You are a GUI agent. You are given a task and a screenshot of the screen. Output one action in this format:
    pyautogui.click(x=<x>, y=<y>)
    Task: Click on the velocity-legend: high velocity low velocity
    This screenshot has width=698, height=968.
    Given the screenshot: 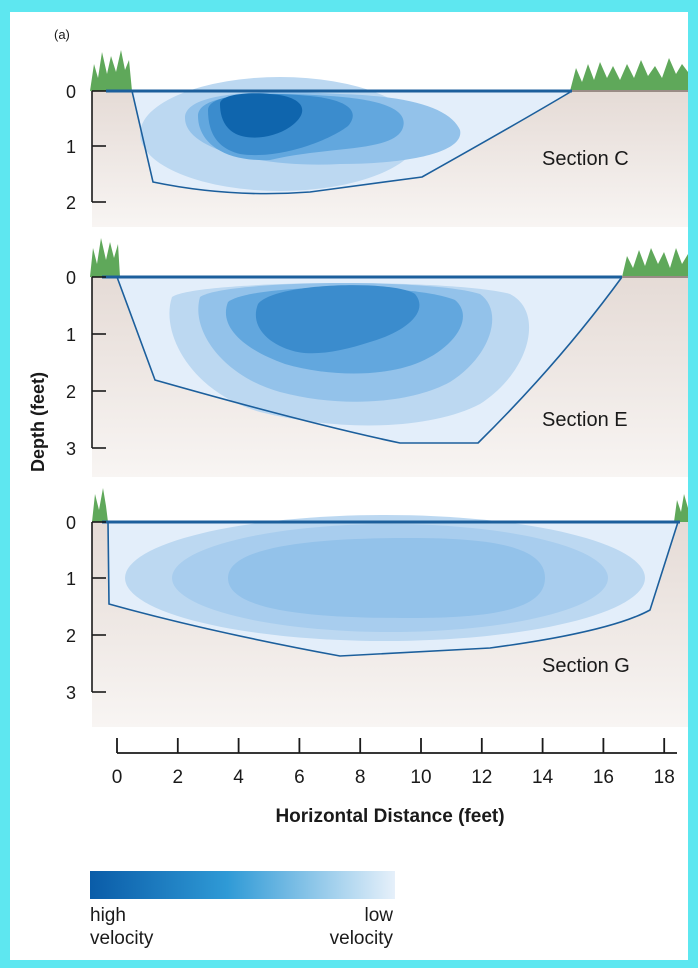 What is the action you would take?
    pyautogui.click(x=242, y=910)
    